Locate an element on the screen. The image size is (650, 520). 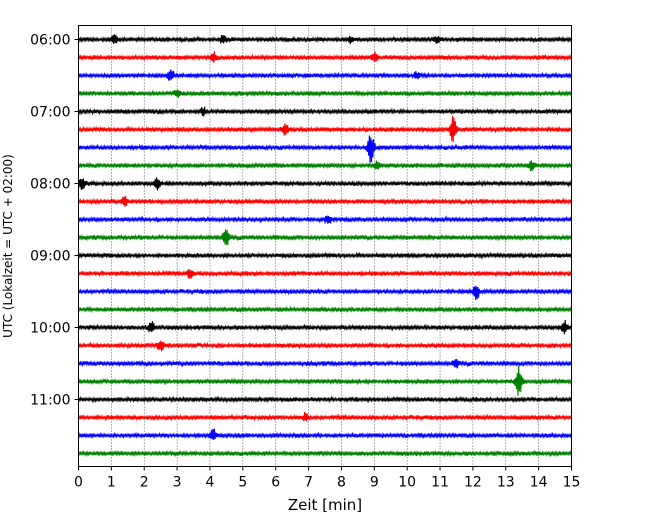
x-tick-label-2: 2 is located at coordinates (144, 483).